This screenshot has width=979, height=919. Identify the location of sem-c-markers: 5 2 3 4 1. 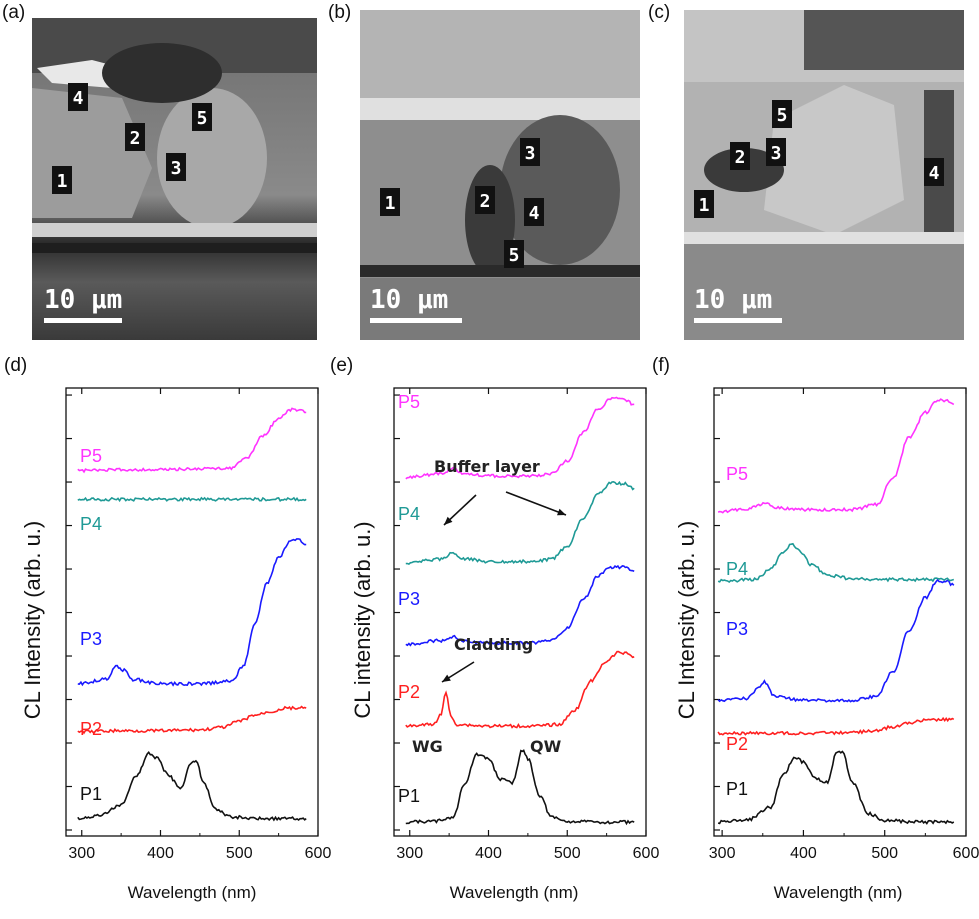
(819, 159).